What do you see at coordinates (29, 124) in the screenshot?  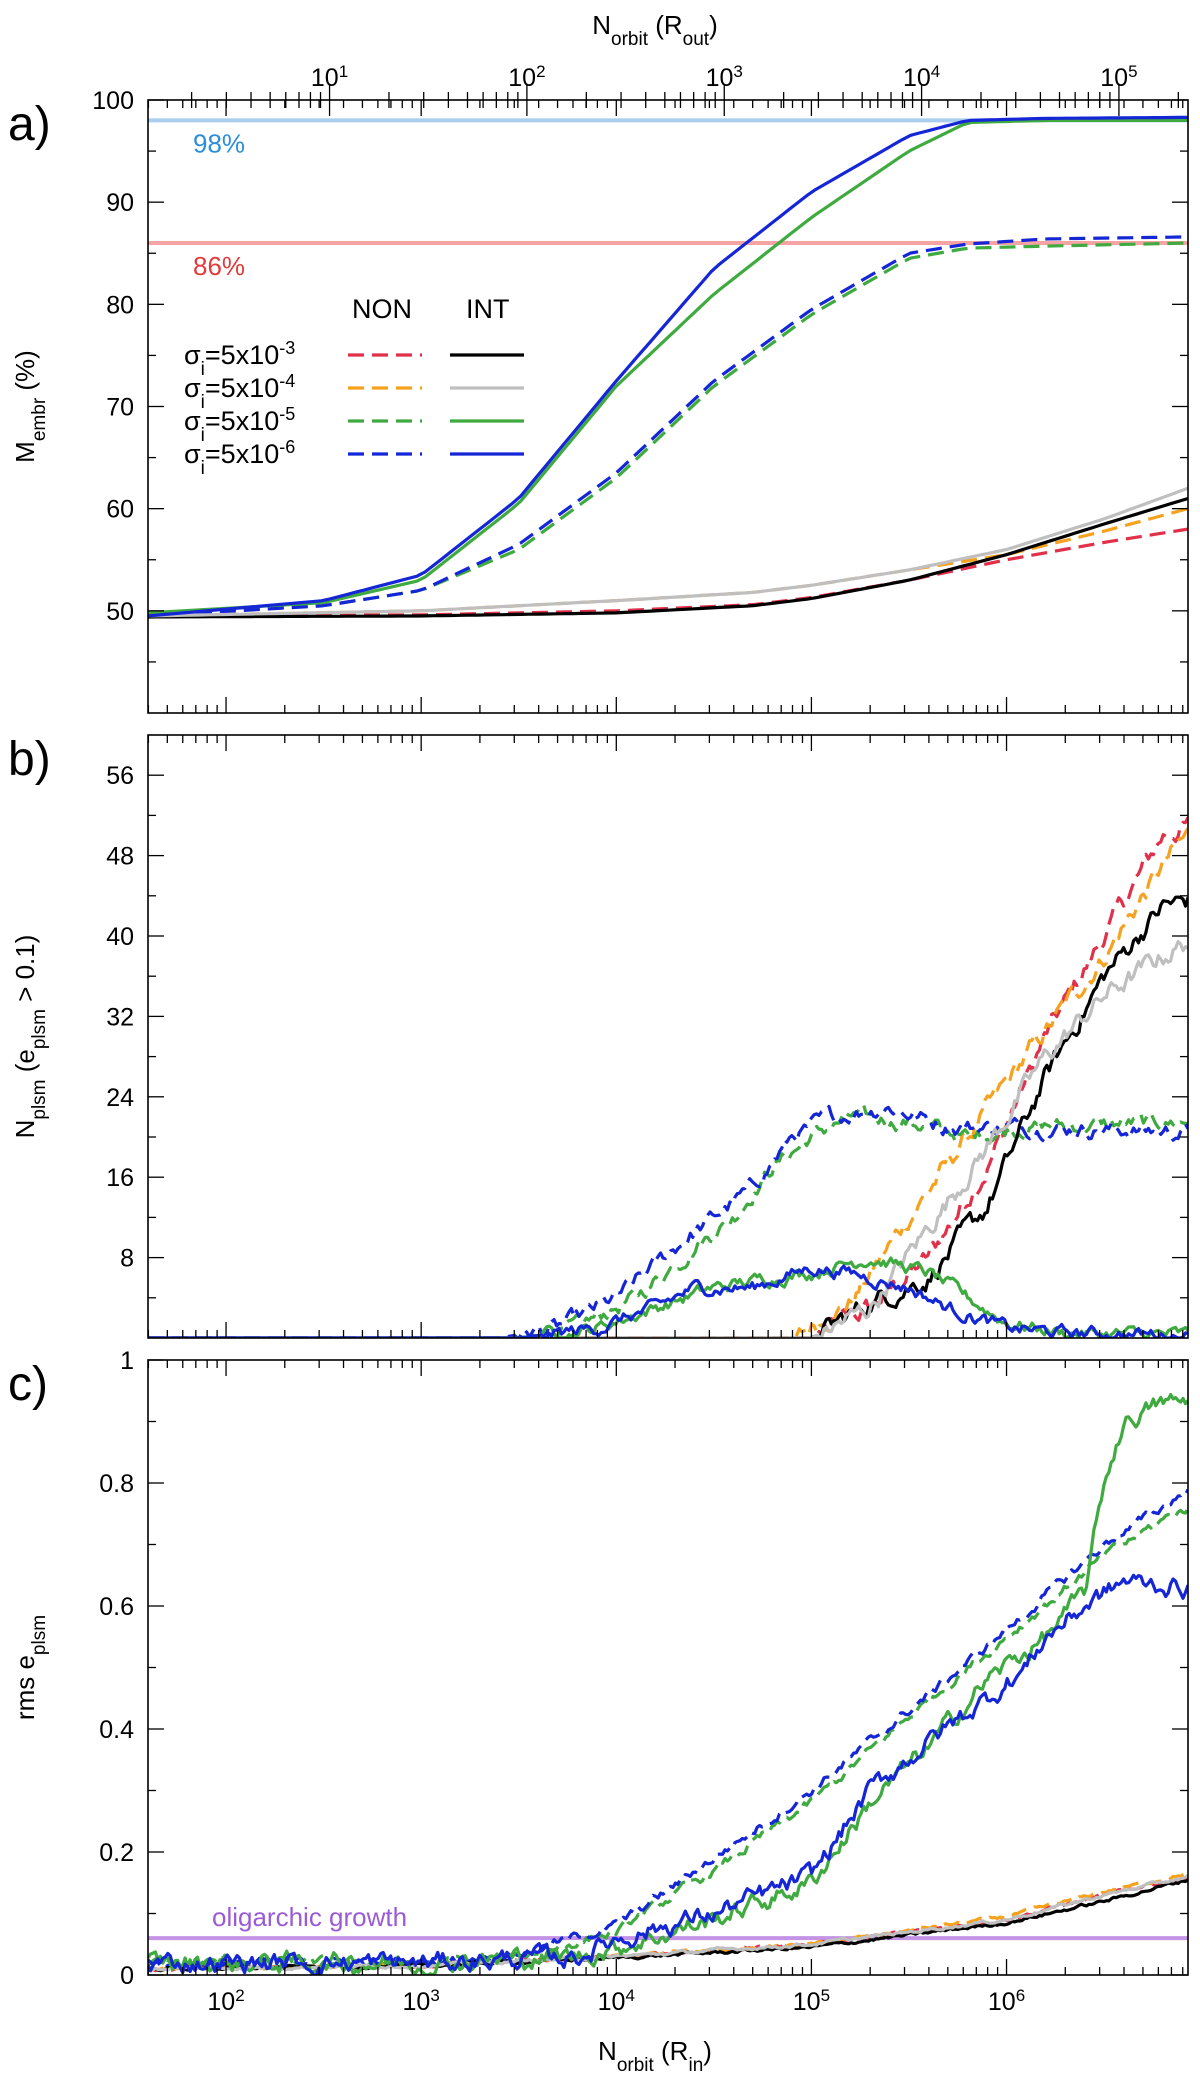 I see `panel-a-label: a)` at bounding box center [29, 124].